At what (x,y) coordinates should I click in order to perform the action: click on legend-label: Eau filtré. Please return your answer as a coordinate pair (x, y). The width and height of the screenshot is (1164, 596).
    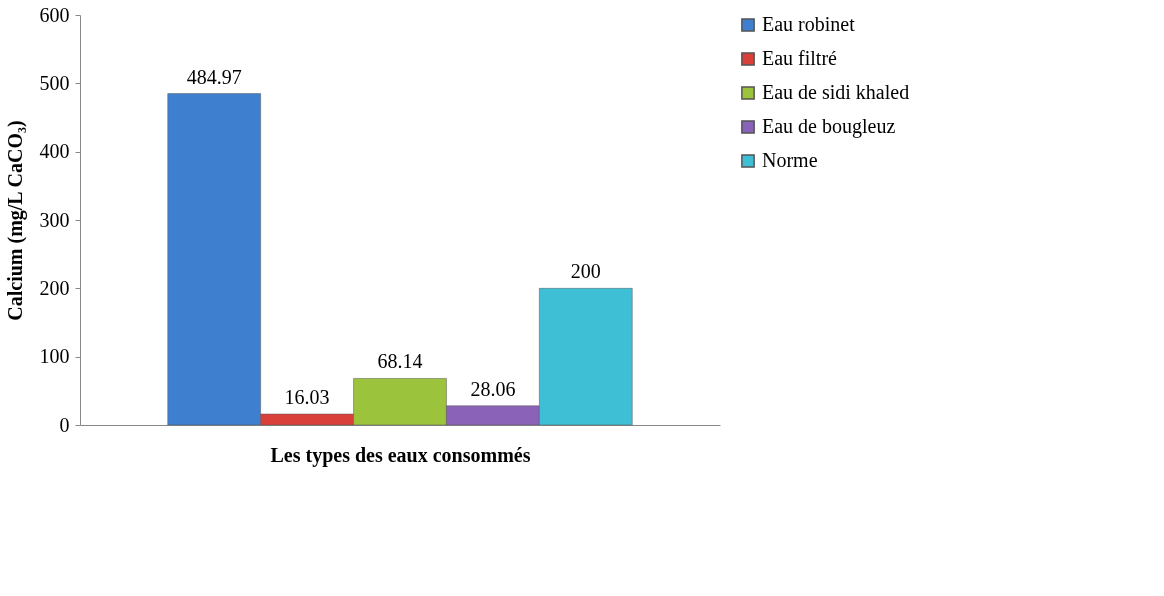
    Looking at the image, I should click on (800, 58).